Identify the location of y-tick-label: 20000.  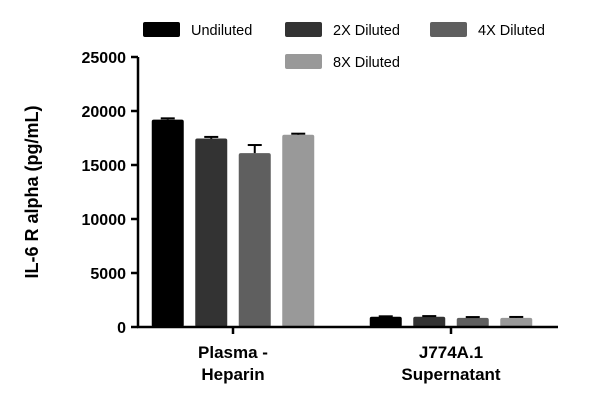
(104, 112).